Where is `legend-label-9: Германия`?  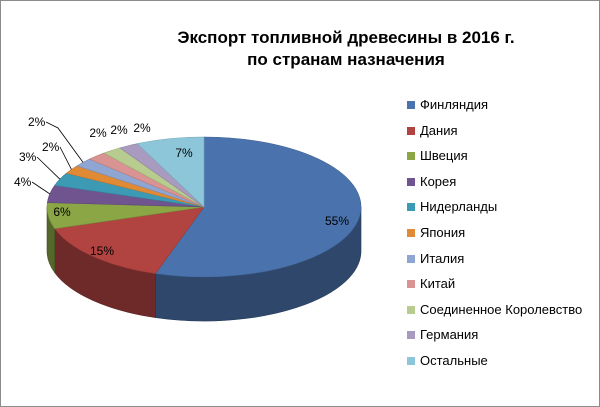
legend-label-9: Германия is located at coordinates (449, 335).